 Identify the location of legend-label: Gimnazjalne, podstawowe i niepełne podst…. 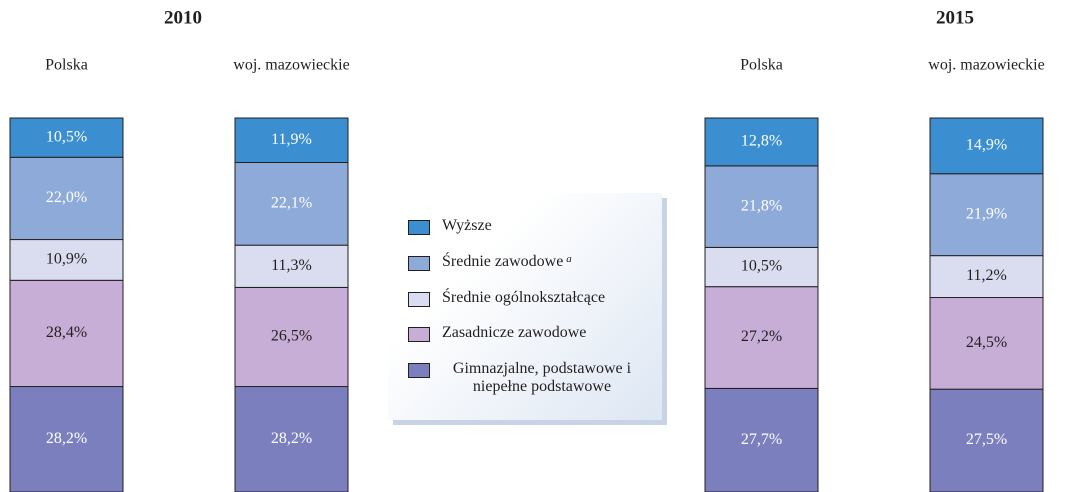
(542, 377).